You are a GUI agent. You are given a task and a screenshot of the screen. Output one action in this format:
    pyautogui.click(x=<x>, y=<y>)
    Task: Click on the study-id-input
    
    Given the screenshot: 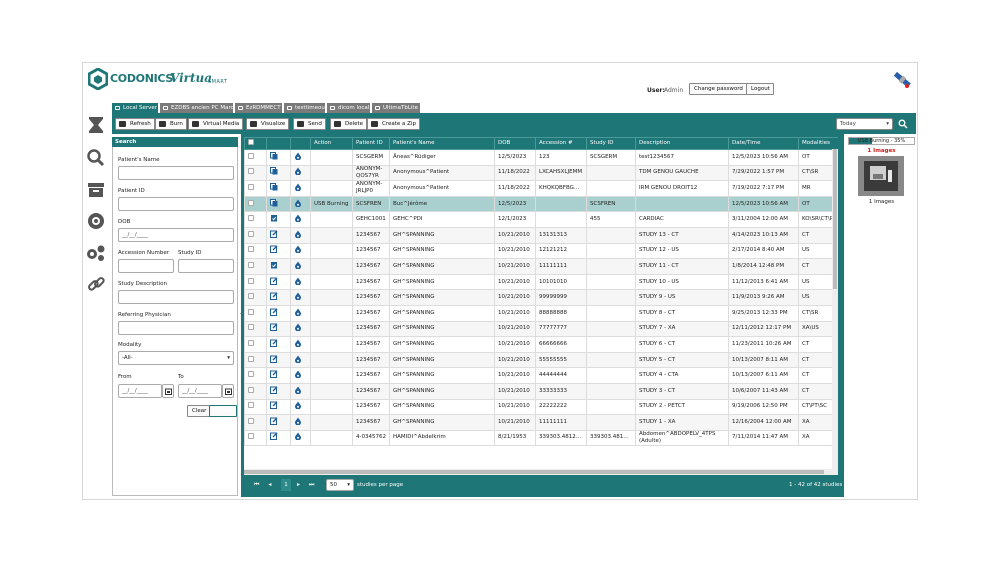 What is the action you would take?
    pyautogui.click(x=206, y=266)
    